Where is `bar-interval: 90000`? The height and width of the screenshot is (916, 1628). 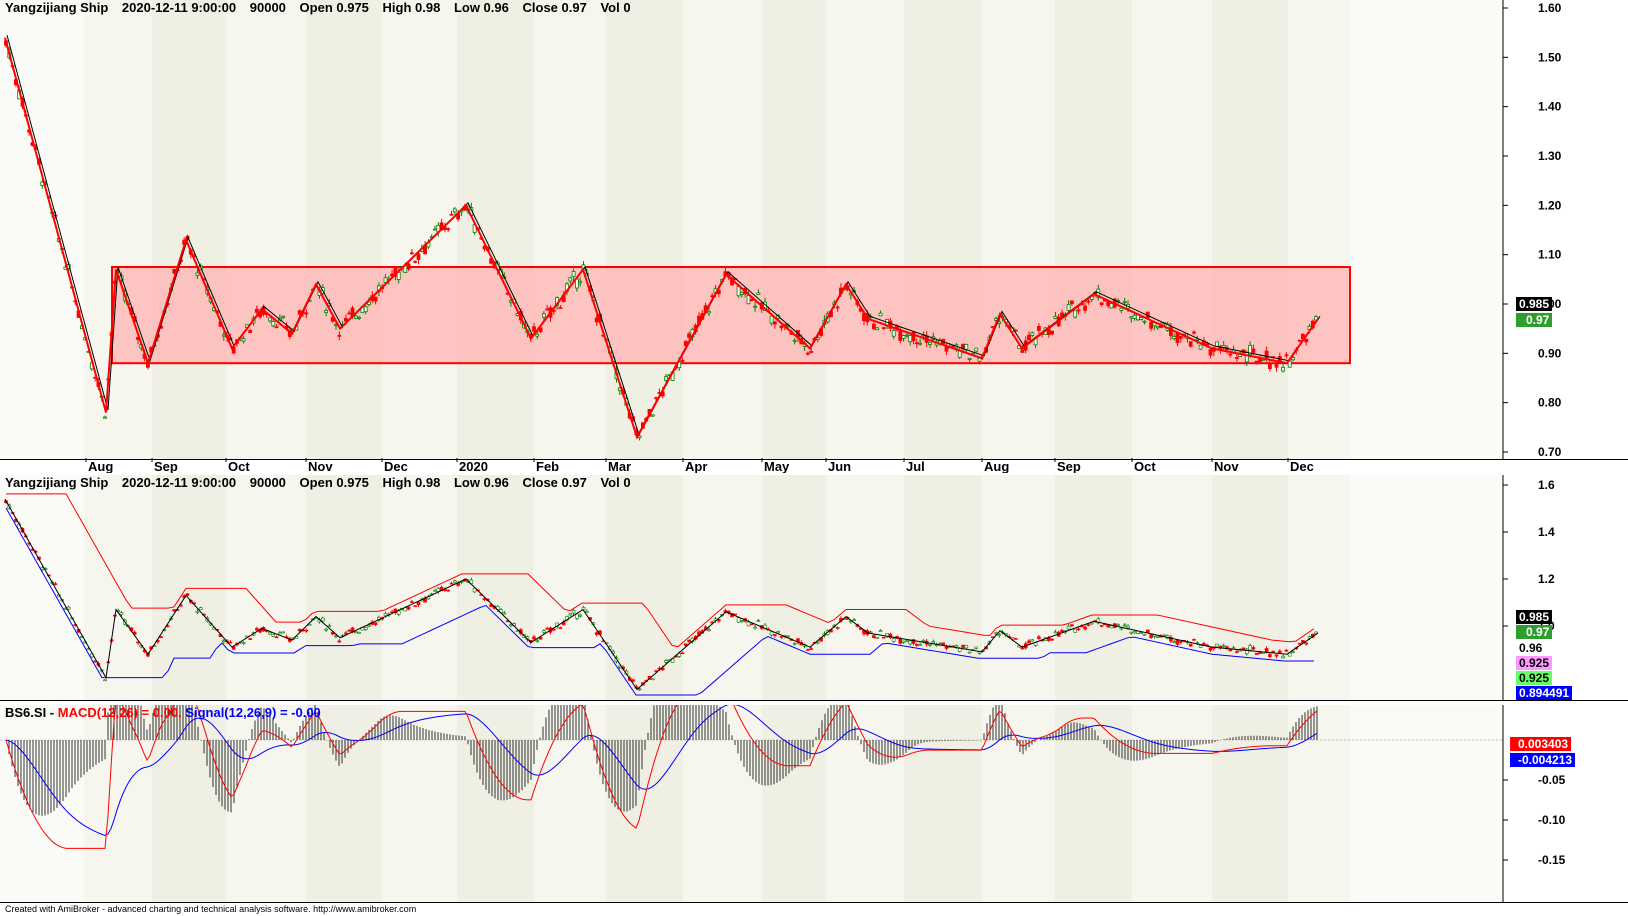
bar-interval: 90000 is located at coordinates (267, 7).